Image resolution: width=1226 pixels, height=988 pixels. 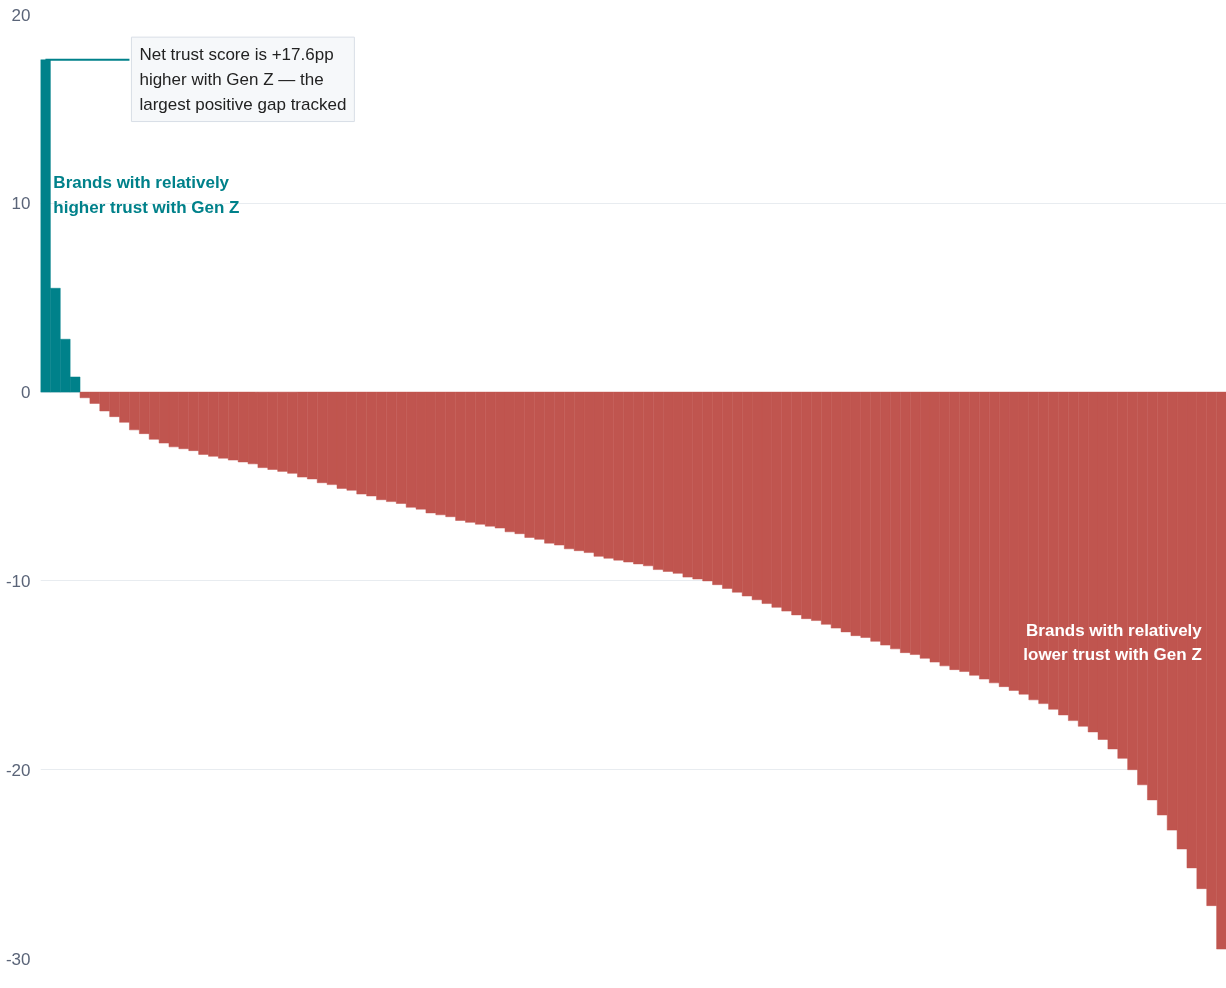 What do you see at coordinates (243, 79) in the screenshot?
I see `annotation: Net trust score is +17.6pp higher with Gen Z — the largest positive gap tracked` at bounding box center [243, 79].